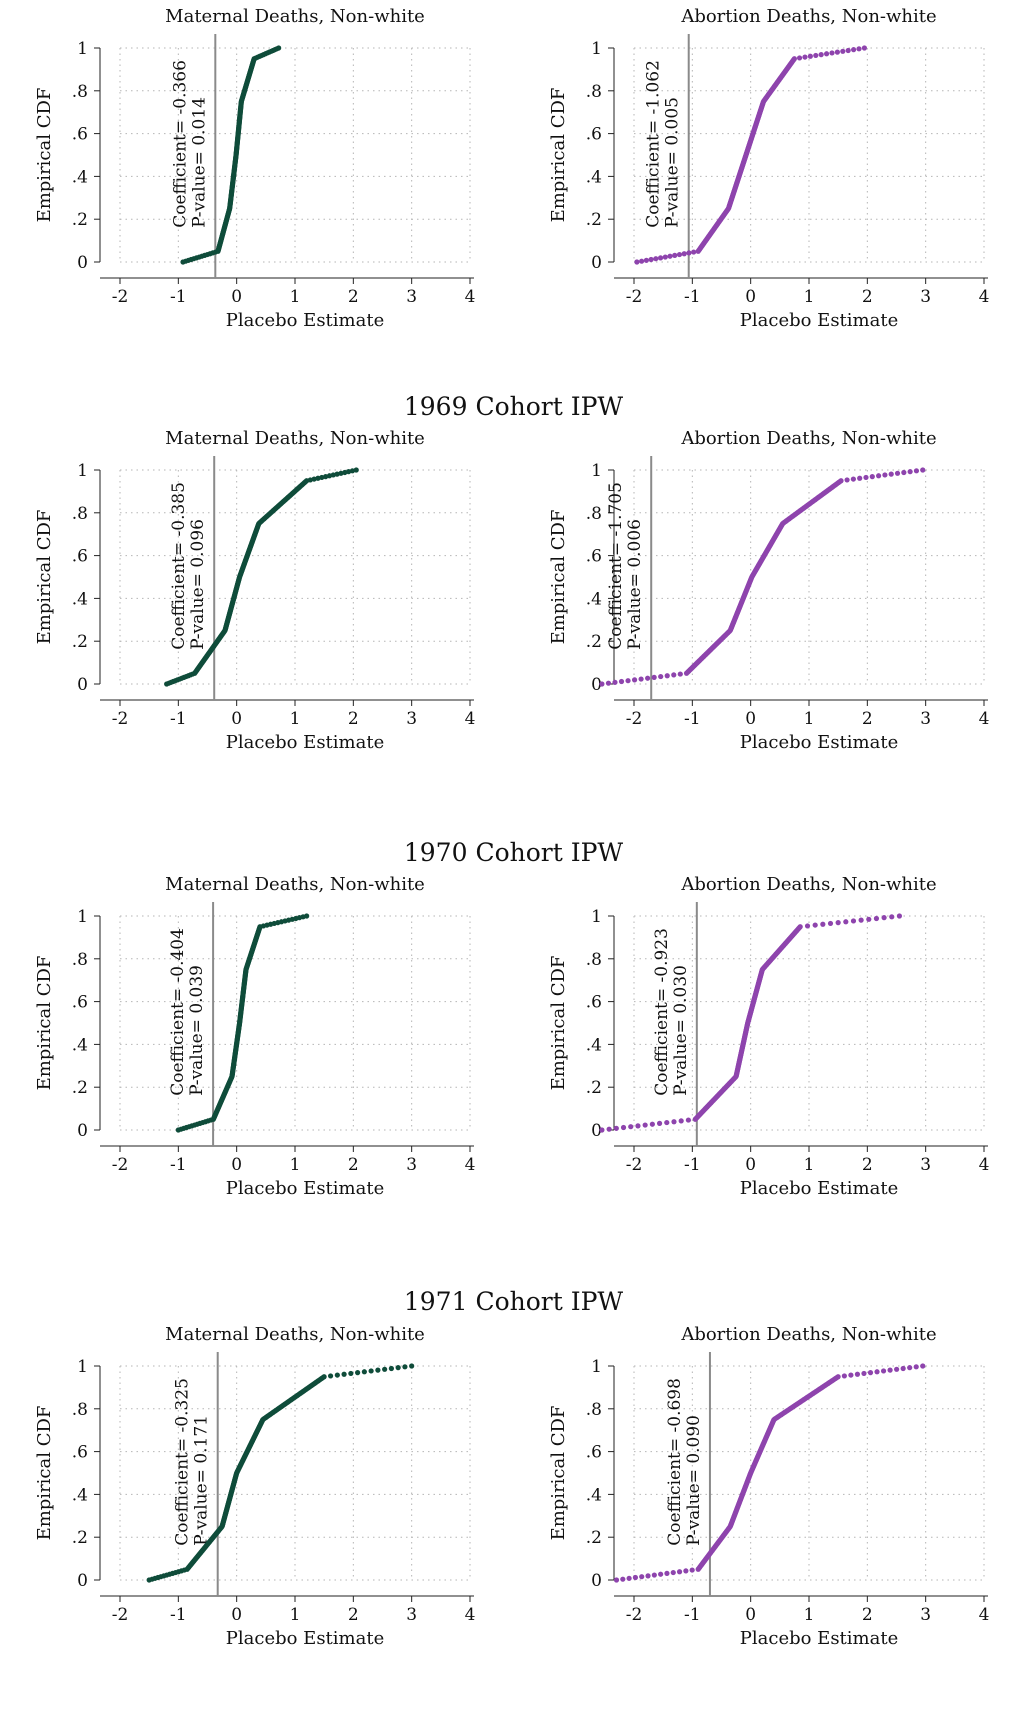 This screenshot has width=1027, height=1720. Describe the element at coordinates (694, 1480) in the screenshot. I see `pvalue-text: P-value= 0.090` at that location.